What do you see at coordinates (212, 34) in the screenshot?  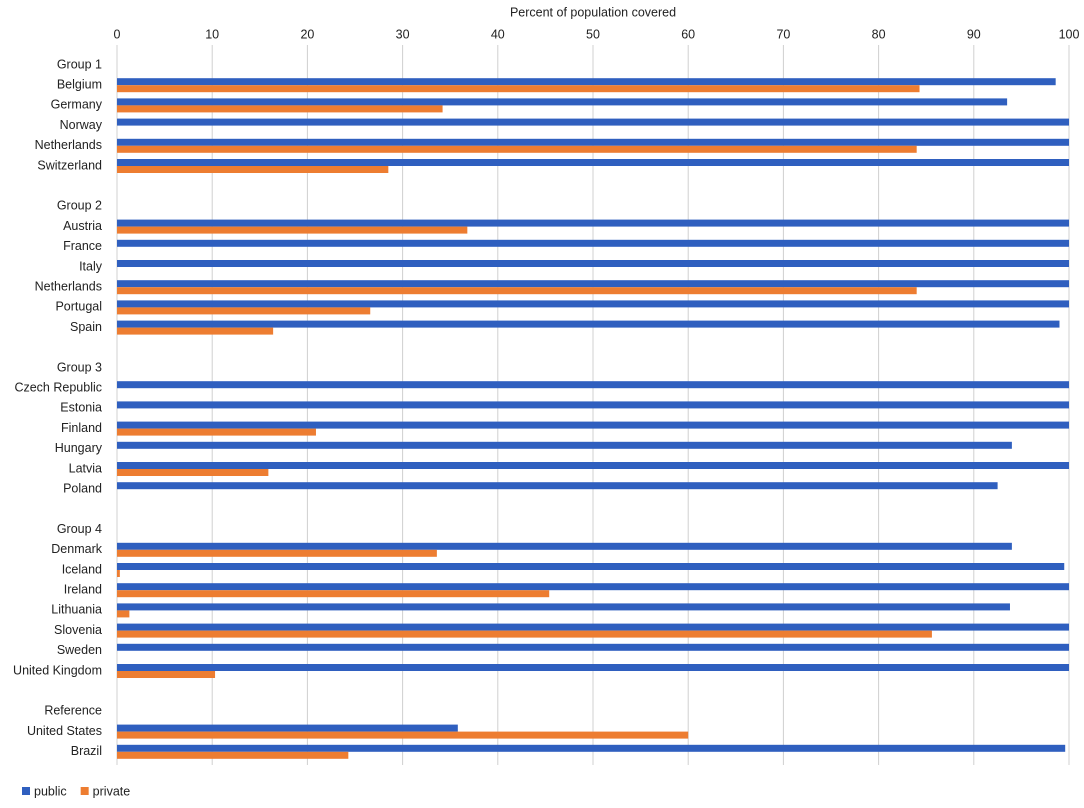 I see `x-tick-label: 10` at bounding box center [212, 34].